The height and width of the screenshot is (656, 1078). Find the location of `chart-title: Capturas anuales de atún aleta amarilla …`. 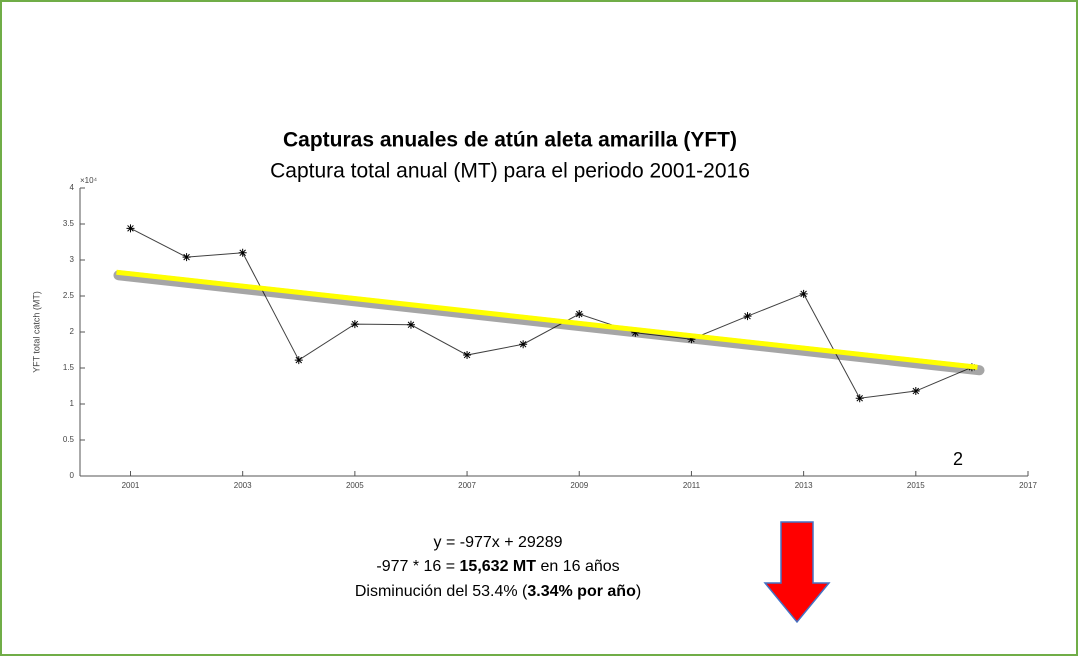

chart-title: Capturas anuales de atún aleta amarilla … is located at coordinates (510, 140).